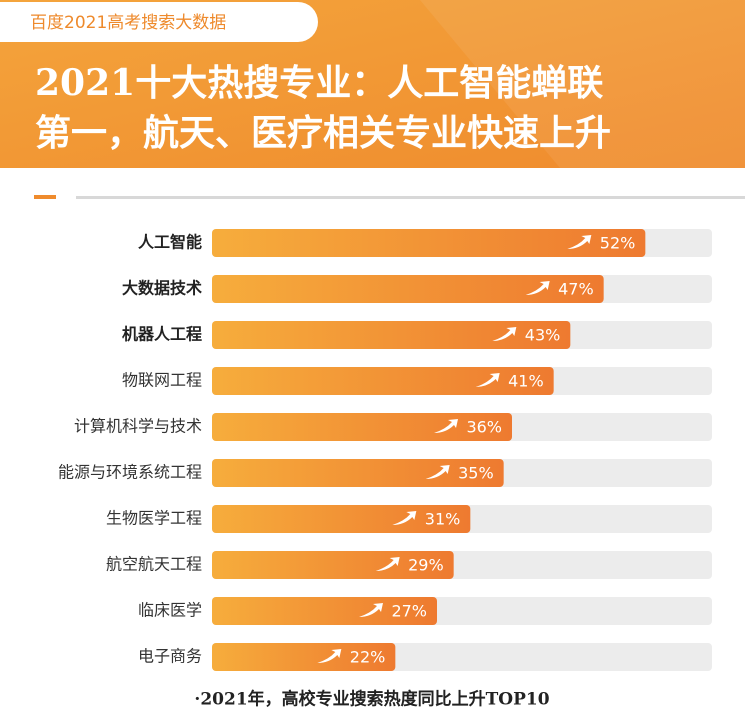 Image resolution: width=745 pixels, height=719 pixels. Describe the element at coordinates (128, 23) in the screenshot. I see `source-tag: 百度2021高考搜索大数据` at that location.